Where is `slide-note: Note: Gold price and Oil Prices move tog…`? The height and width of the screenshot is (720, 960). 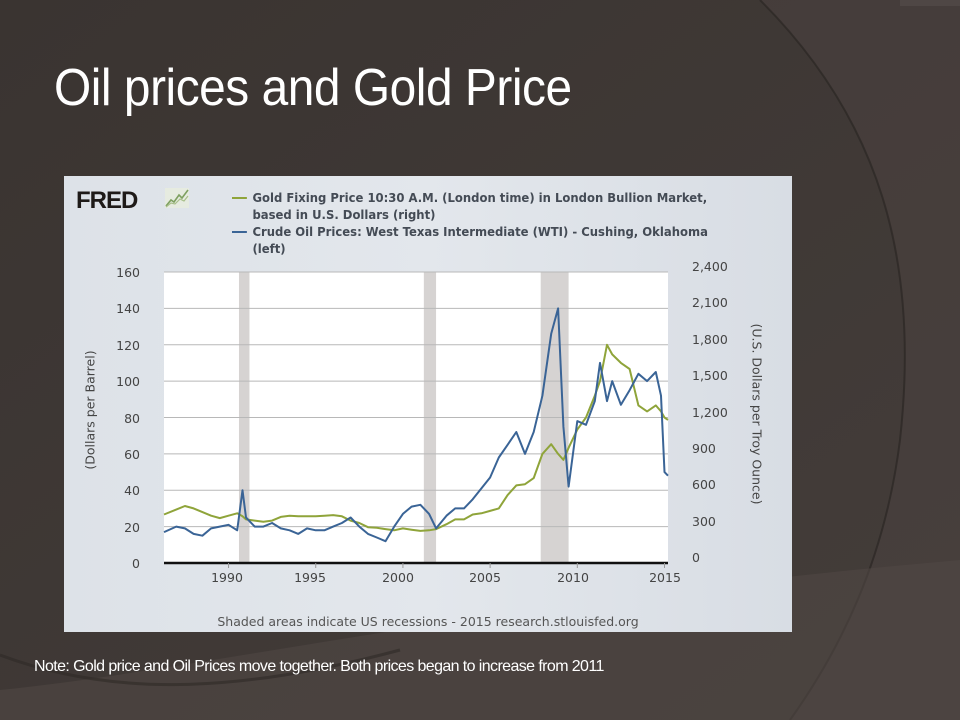
slide-note: Note: Gold price and Oil Prices move tog… is located at coordinates (319, 666).